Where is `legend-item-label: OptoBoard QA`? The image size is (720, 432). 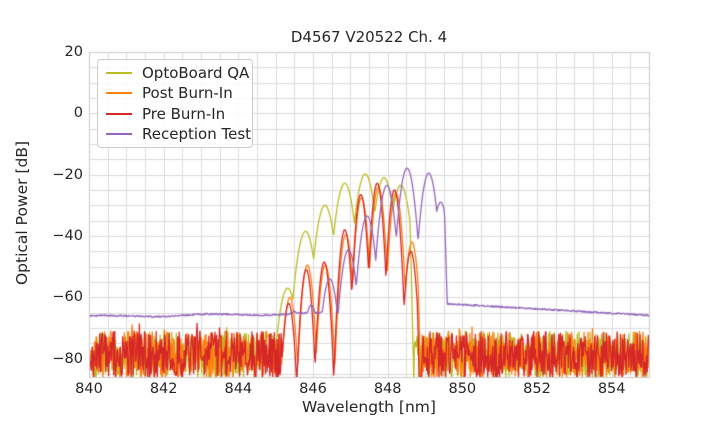 legend-item-label: OptoBoard QA is located at coordinates (196, 73).